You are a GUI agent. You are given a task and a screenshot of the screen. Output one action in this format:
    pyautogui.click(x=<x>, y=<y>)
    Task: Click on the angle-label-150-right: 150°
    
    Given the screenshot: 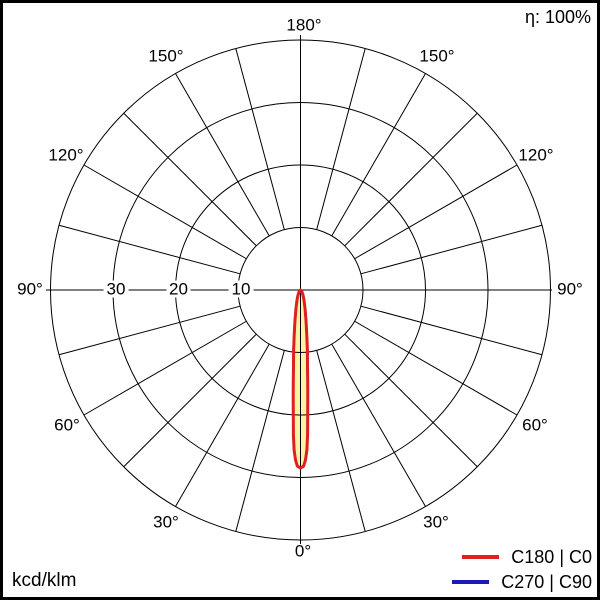 What is the action you would take?
    pyautogui.click(x=437, y=56)
    